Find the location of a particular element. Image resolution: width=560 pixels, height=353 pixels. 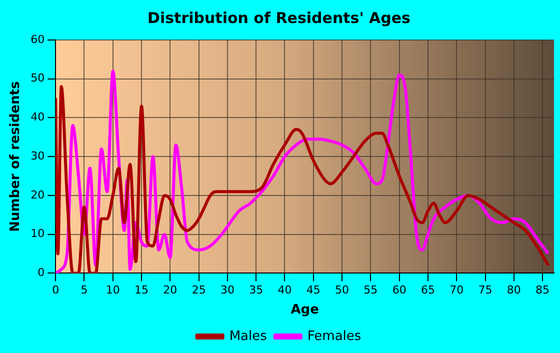

y-tick-label: 10 is located at coordinates (37, 233).